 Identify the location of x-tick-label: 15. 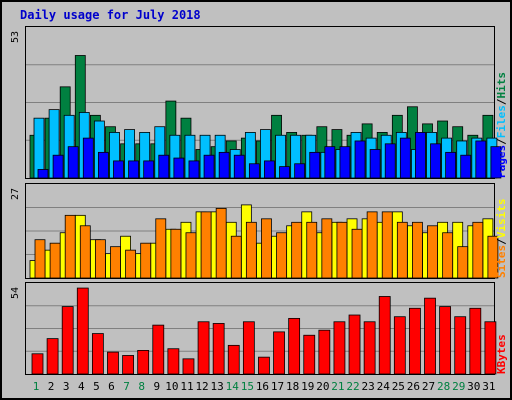
(247, 386).